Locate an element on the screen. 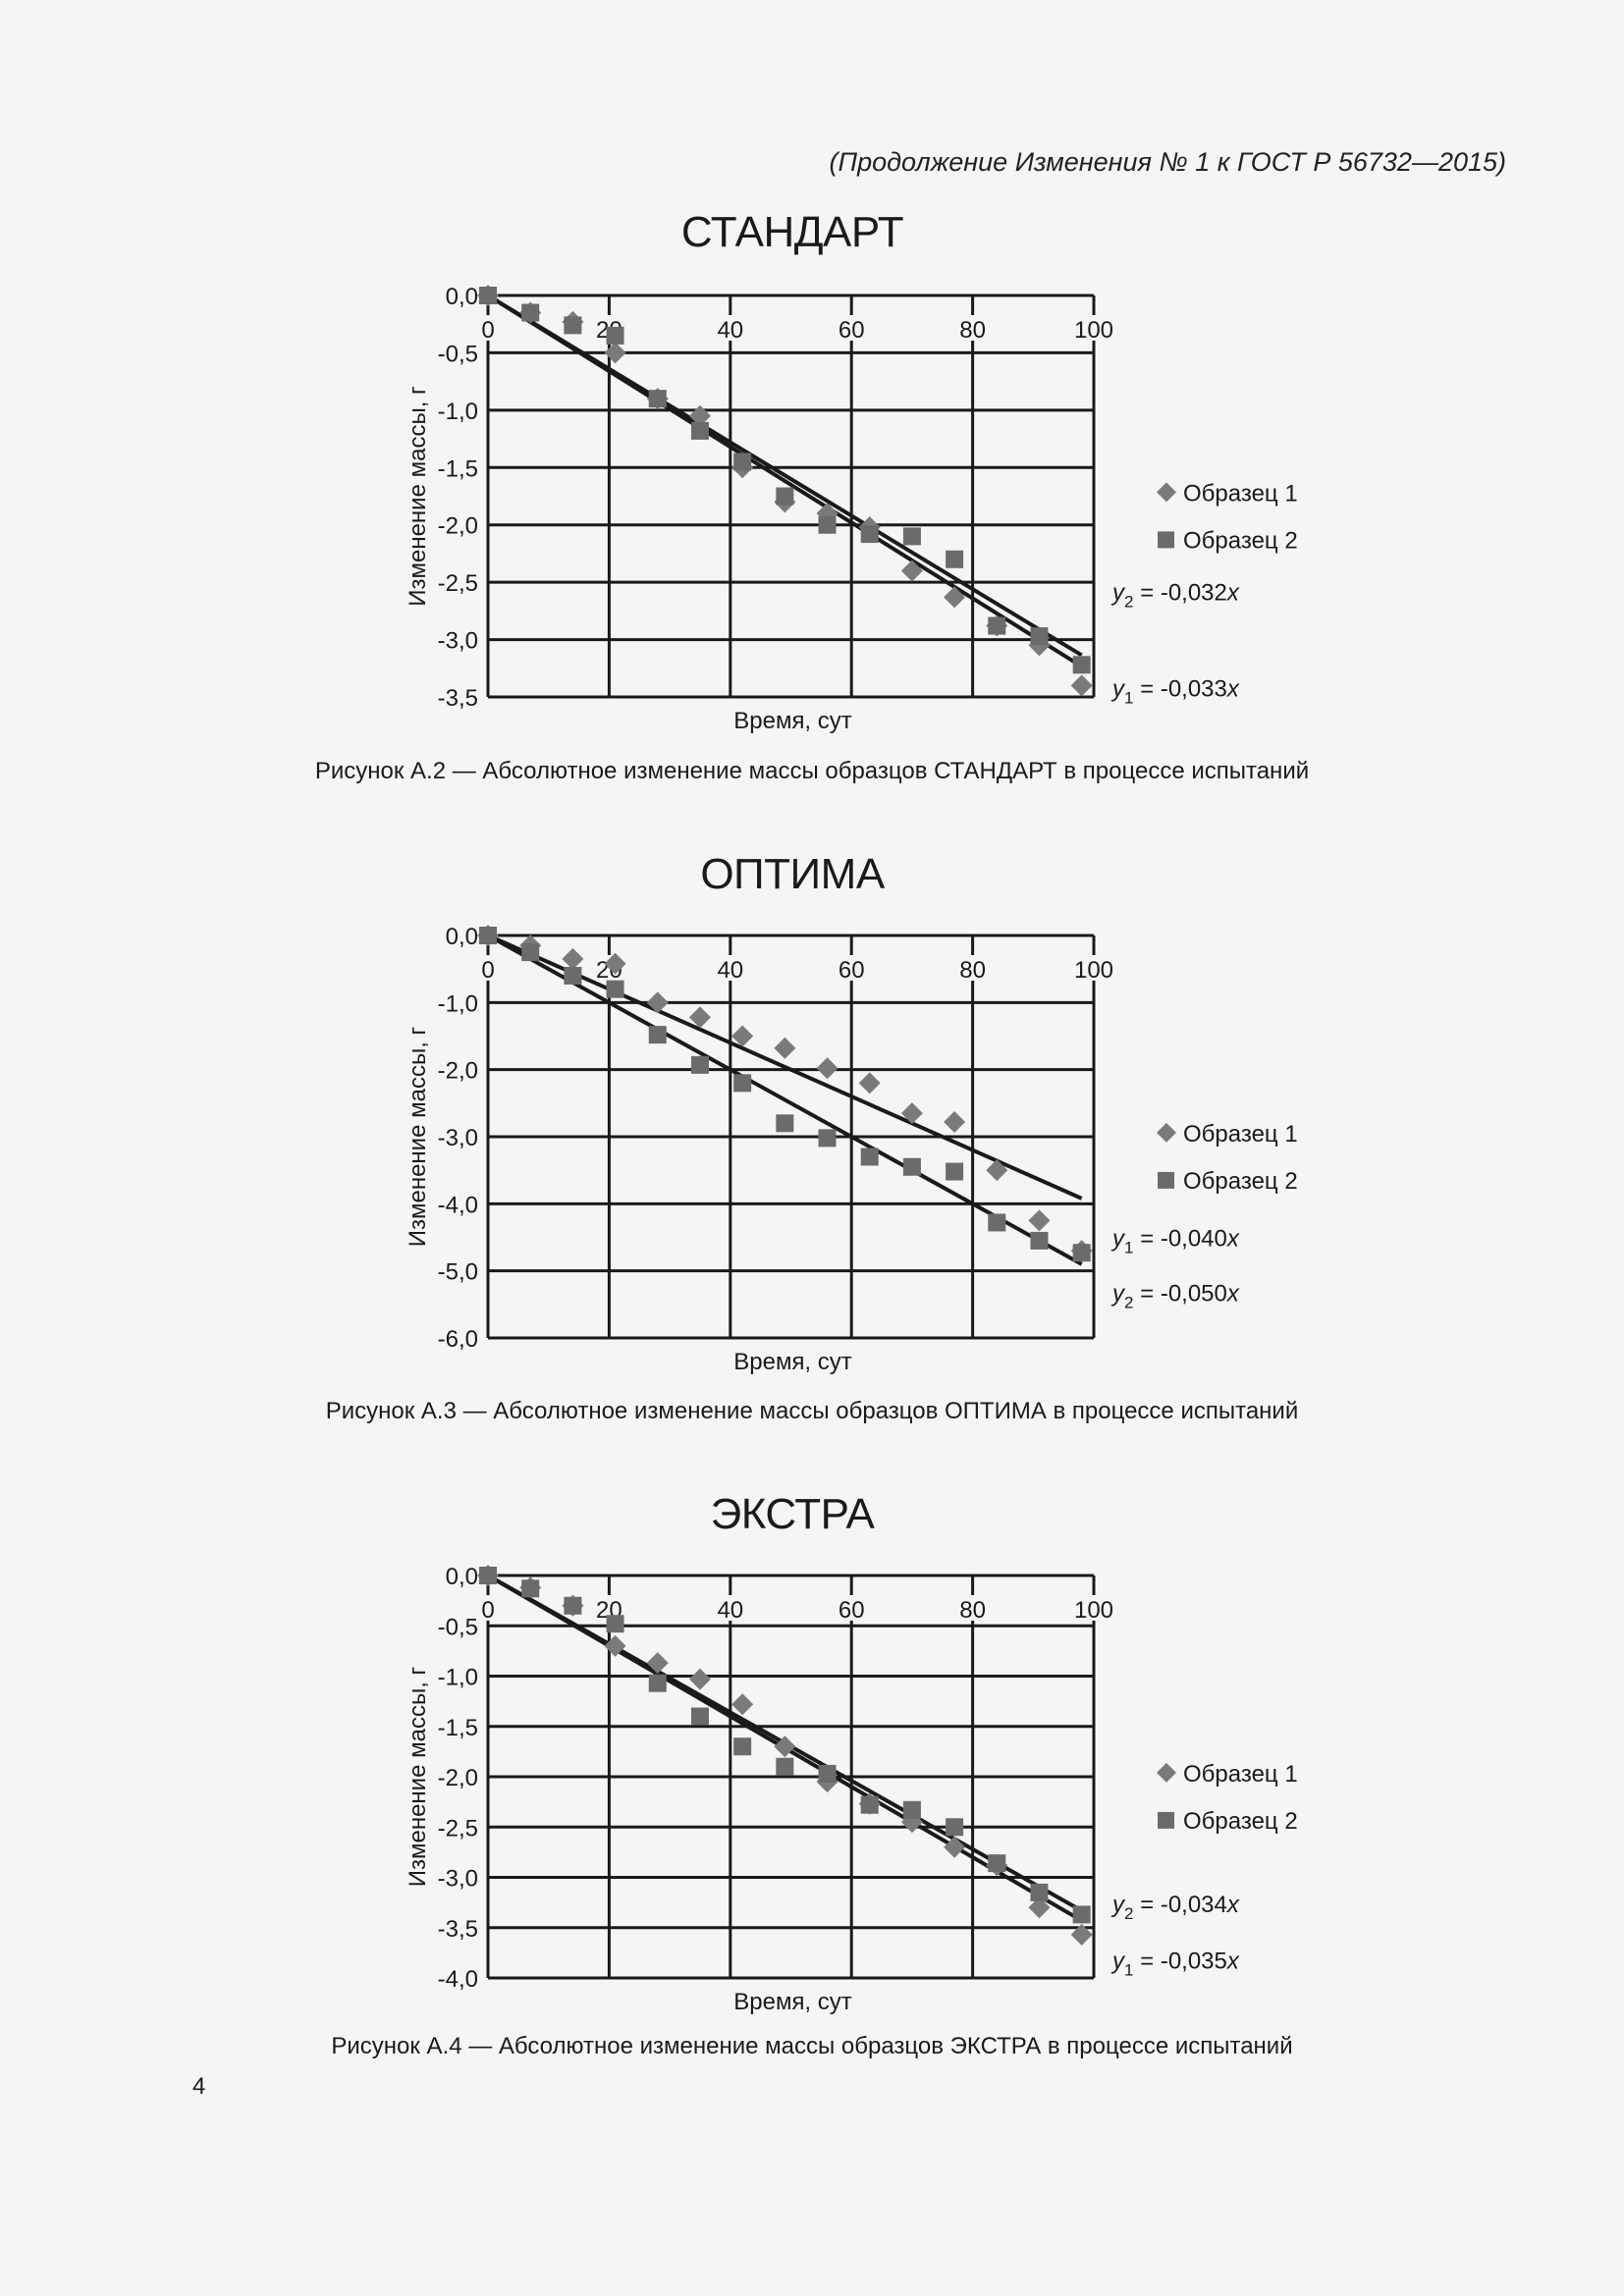 This screenshot has width=1624, height=2296. page-number: 4 is located at coordinates (199, 2086).